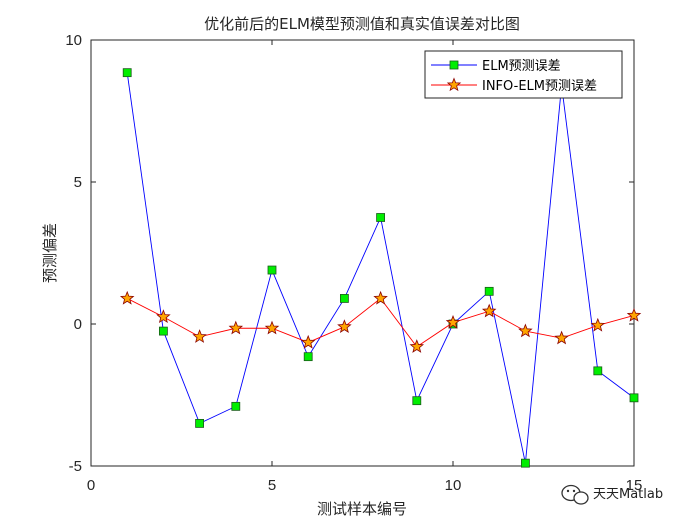  What do you see at coordinates (362, 509) in the screenshot?
I see `x-axis-label: 测试样本编号` at bounding box center [362, 509].